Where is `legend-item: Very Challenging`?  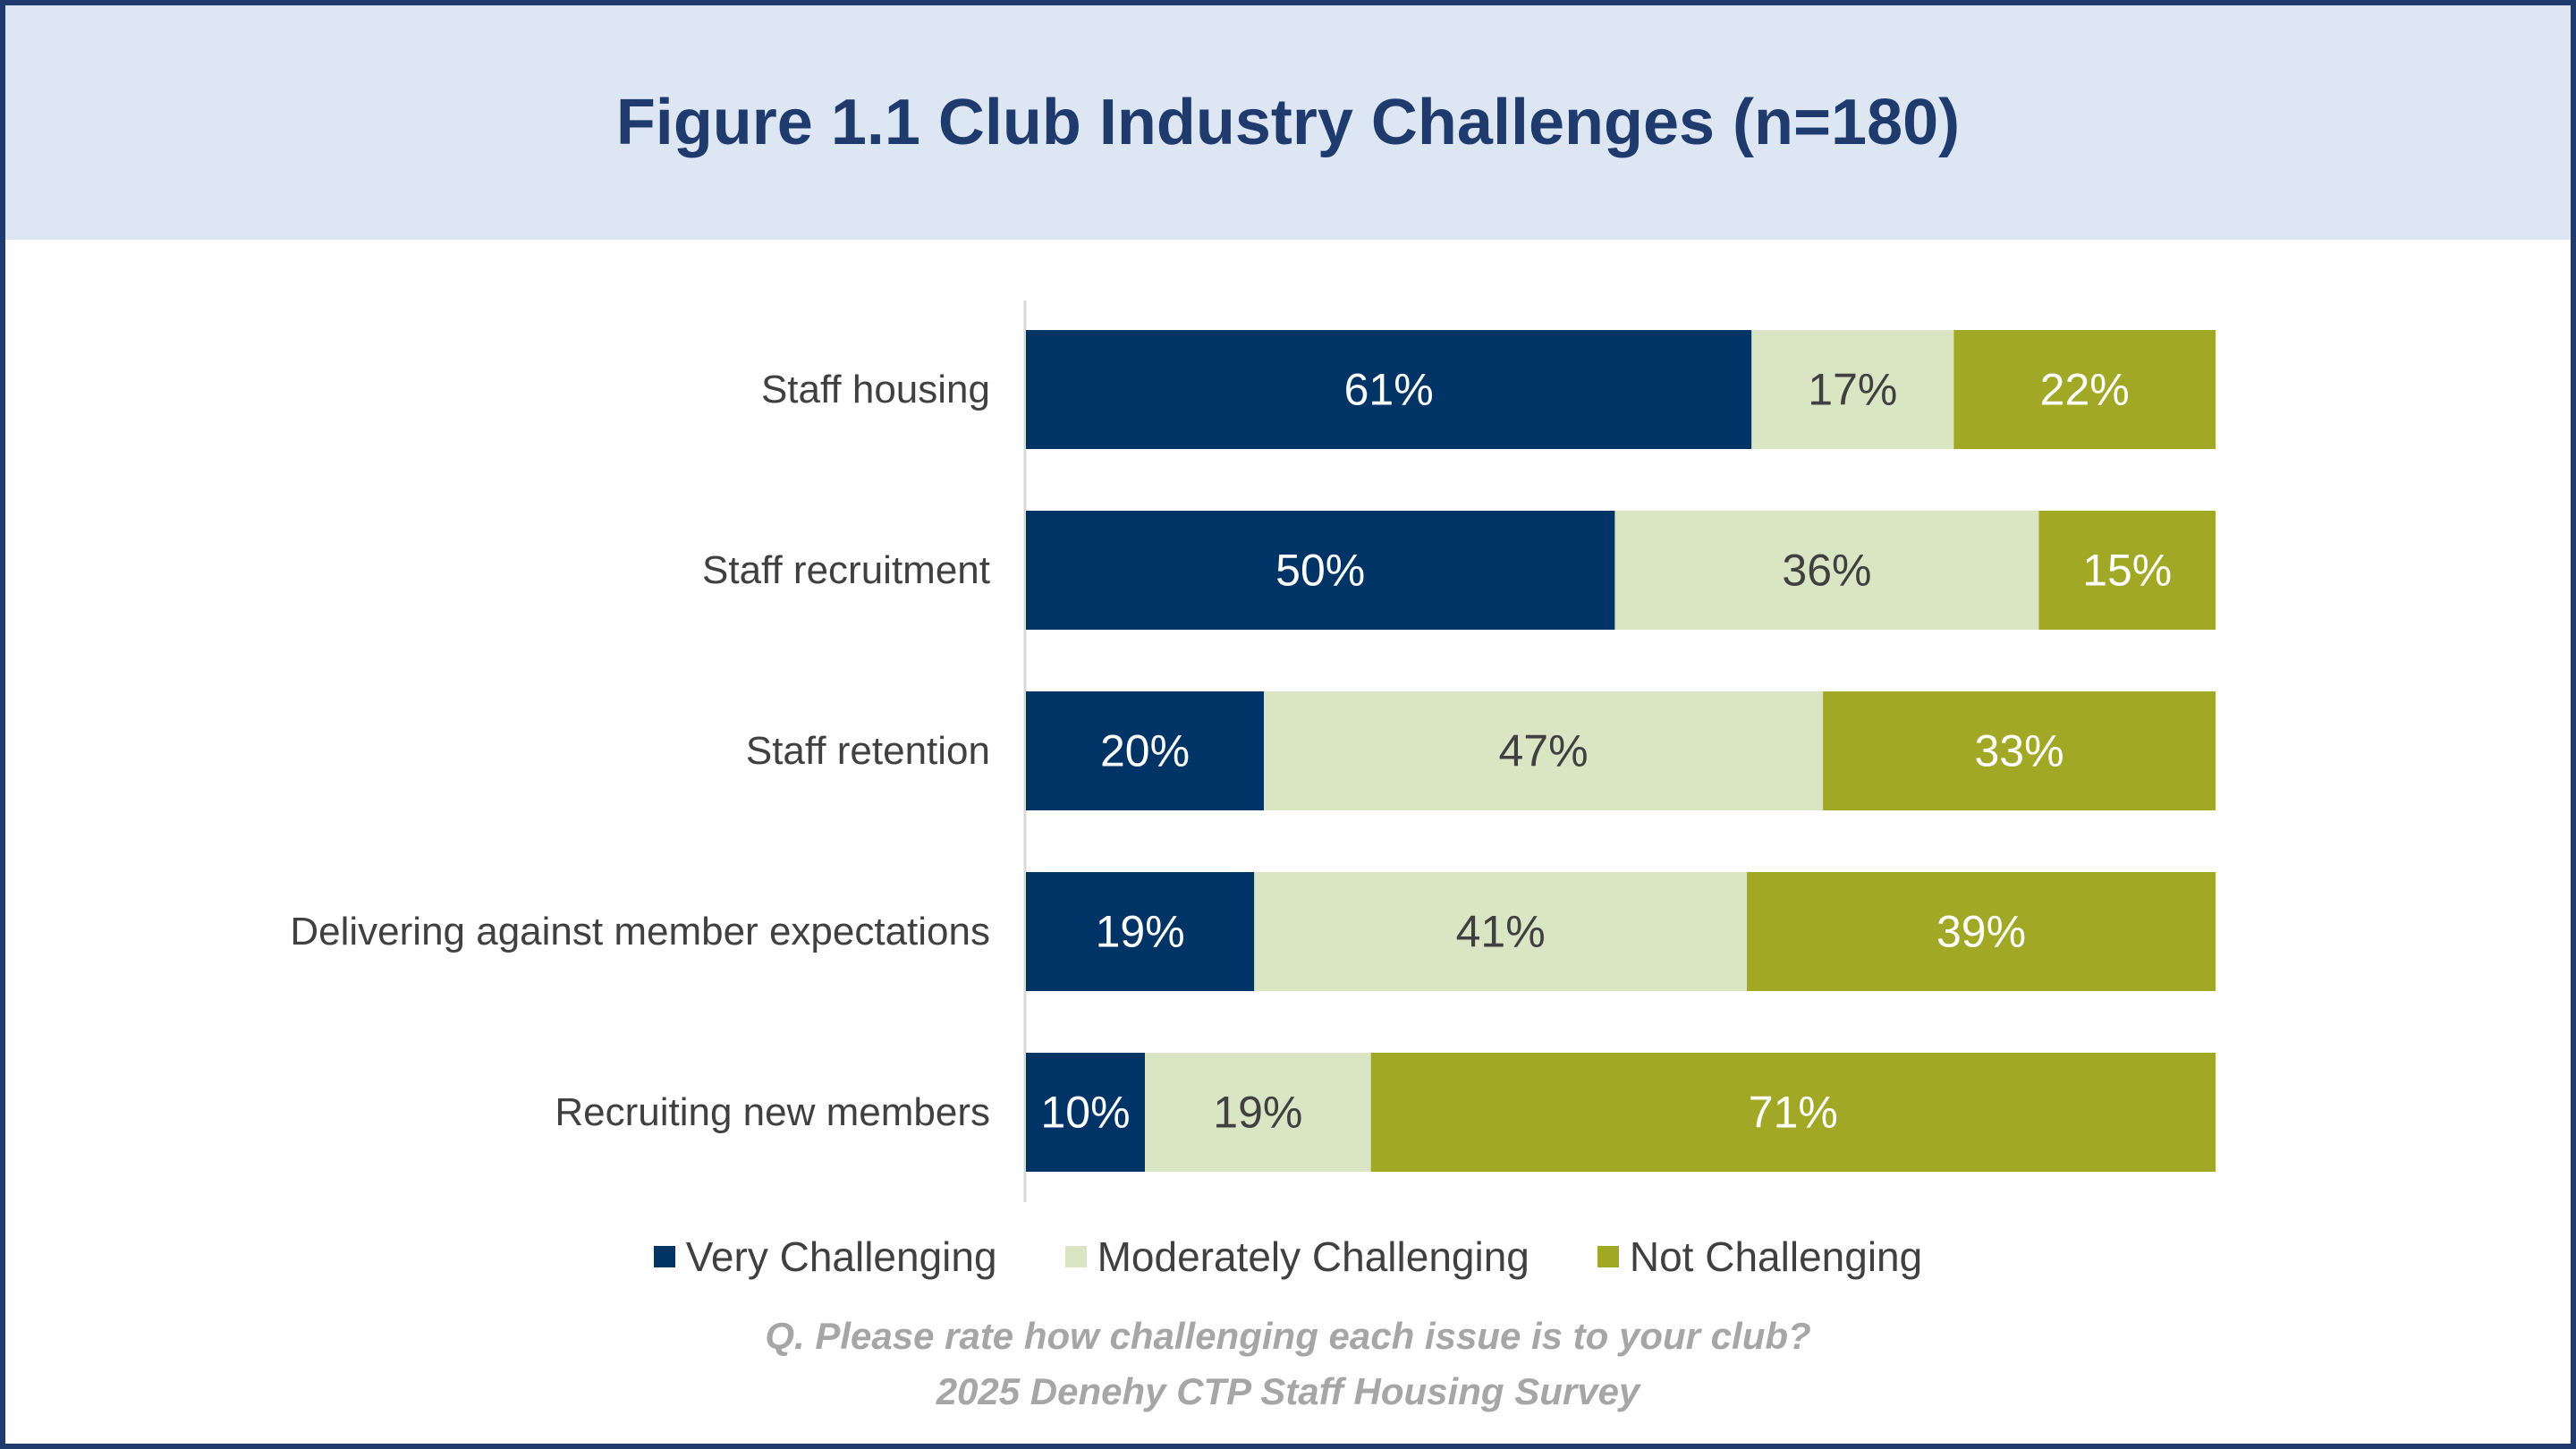
legend-item: Very Challenging is located at coordinates (825, 1257).